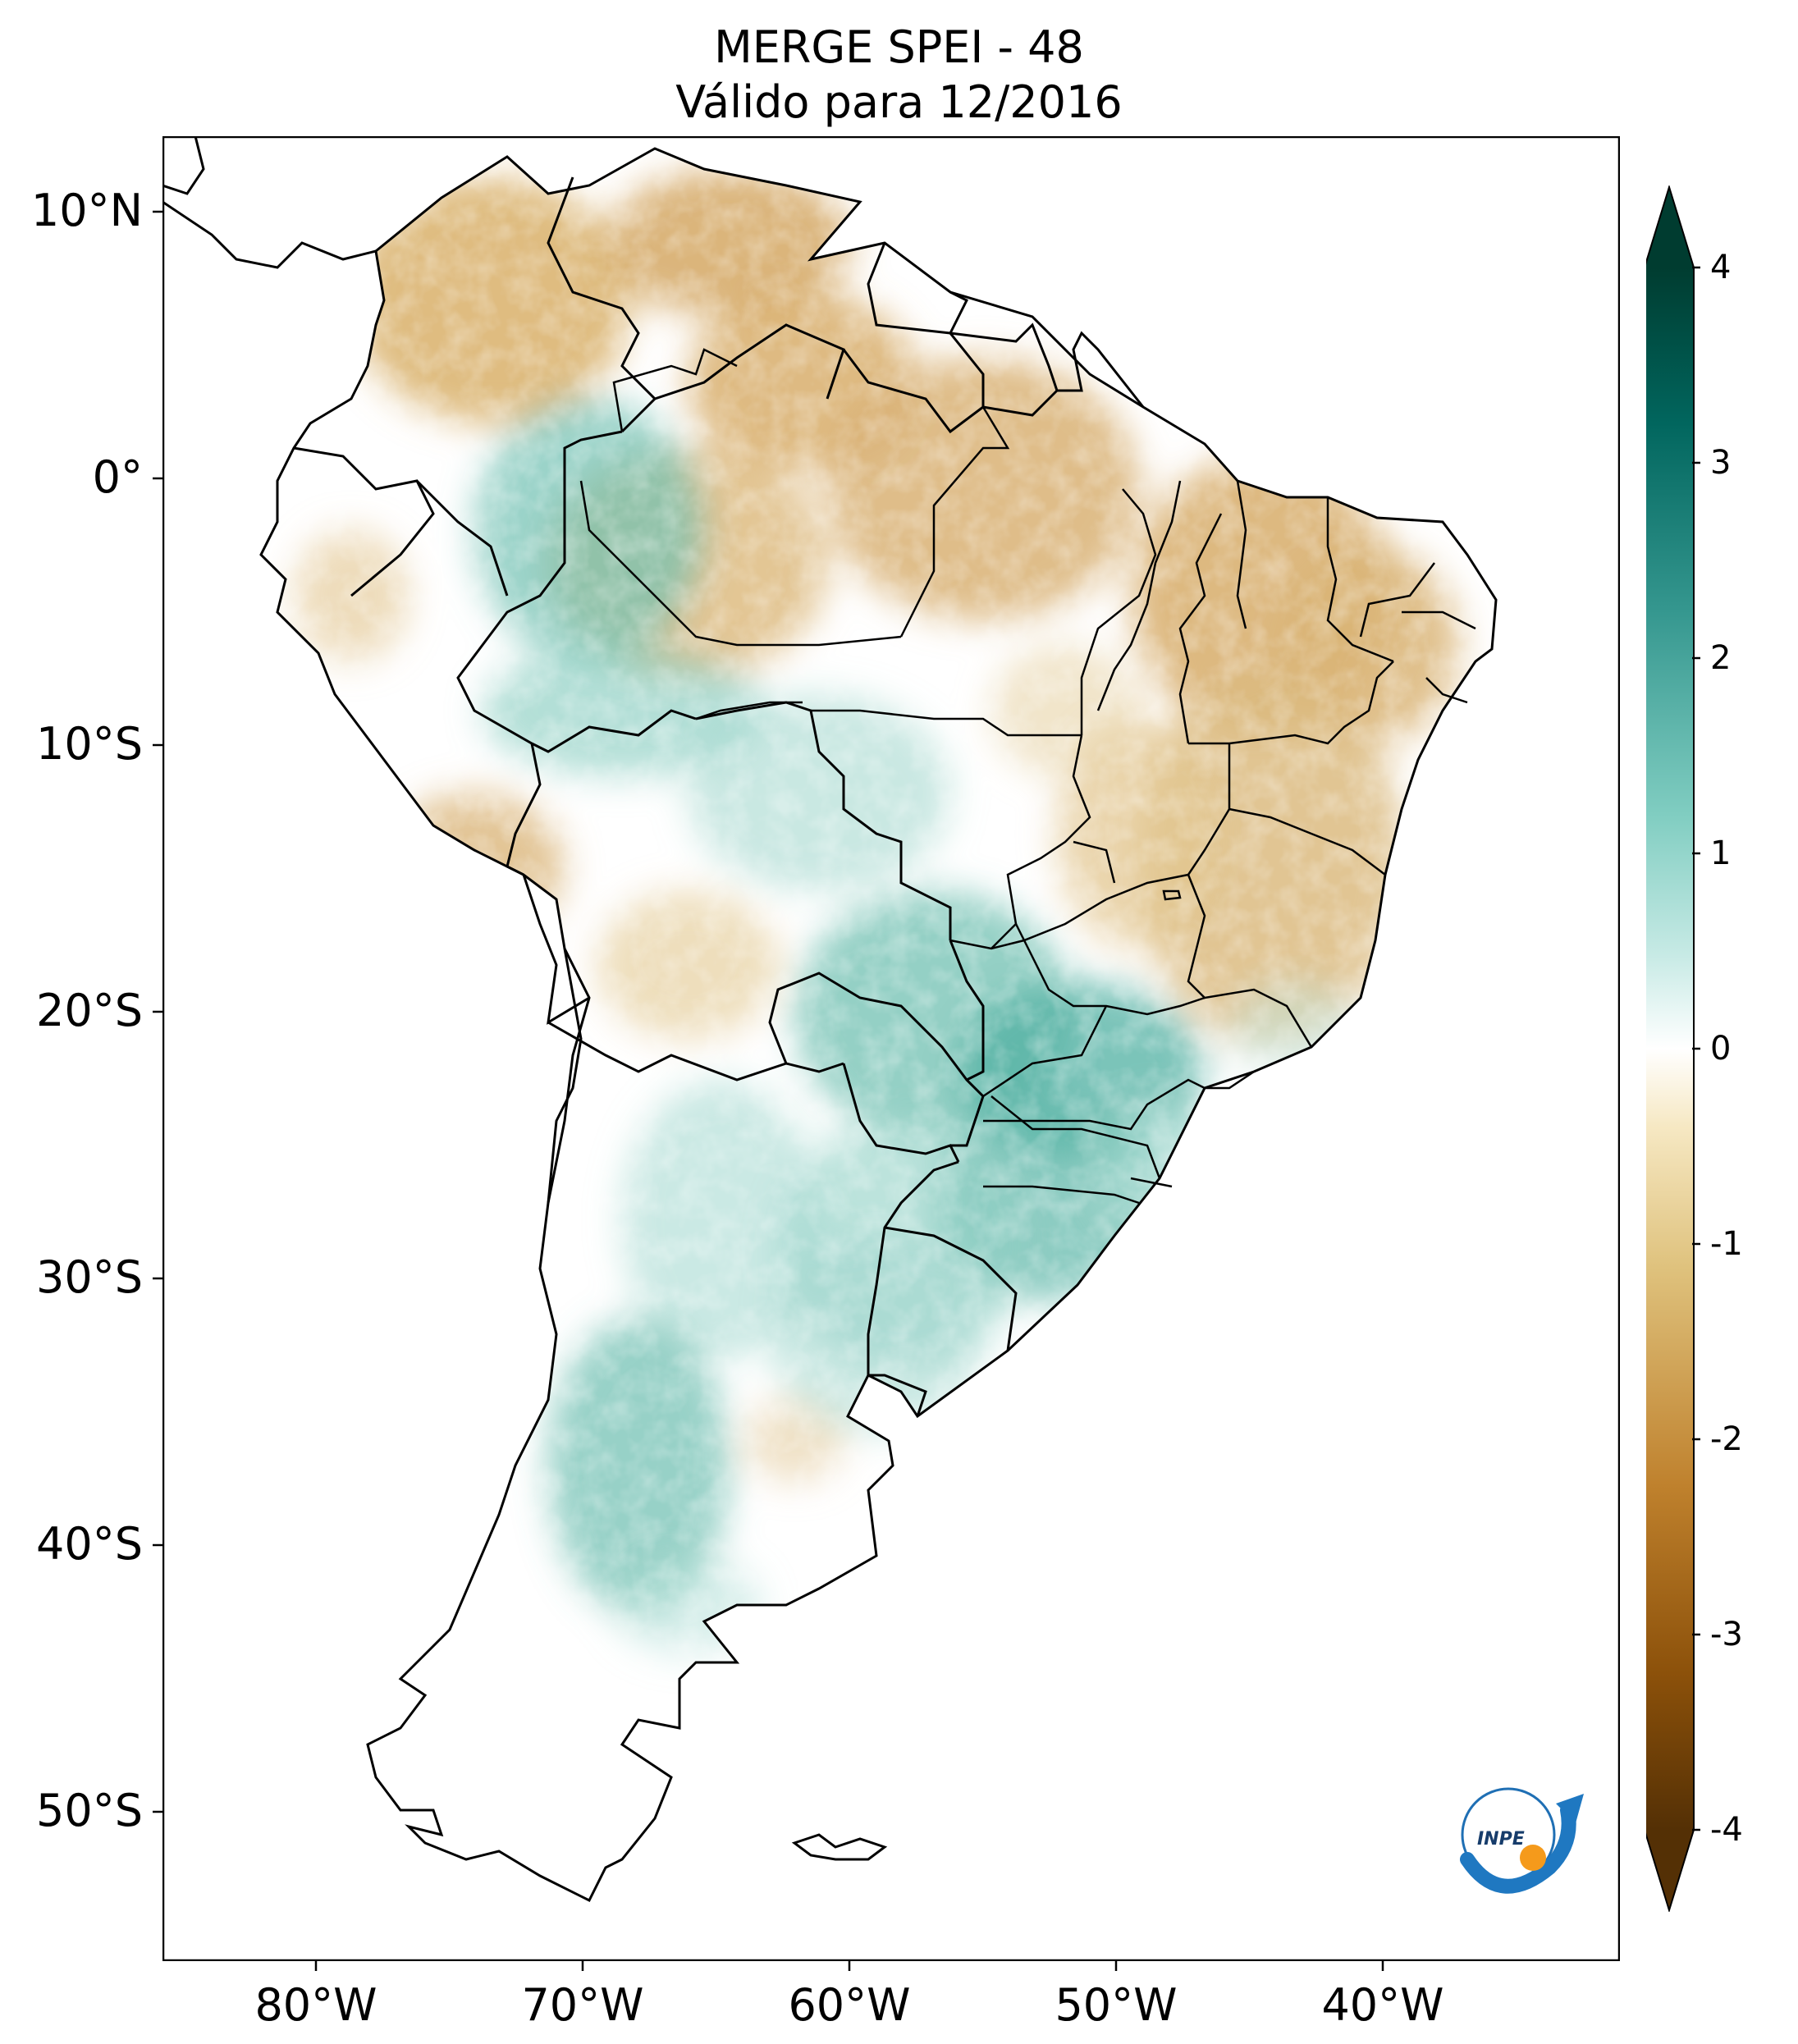 This screenshot has height=2044, width=1798. Describe the element at coordinates (1696, 1048) in the screenshot. I see `colorbar-ticks` at that location.